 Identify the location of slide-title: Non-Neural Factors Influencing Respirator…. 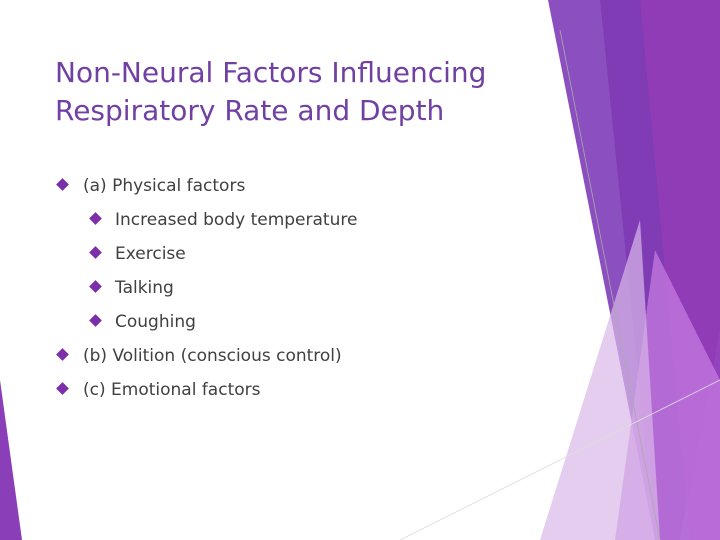
(270, 92).